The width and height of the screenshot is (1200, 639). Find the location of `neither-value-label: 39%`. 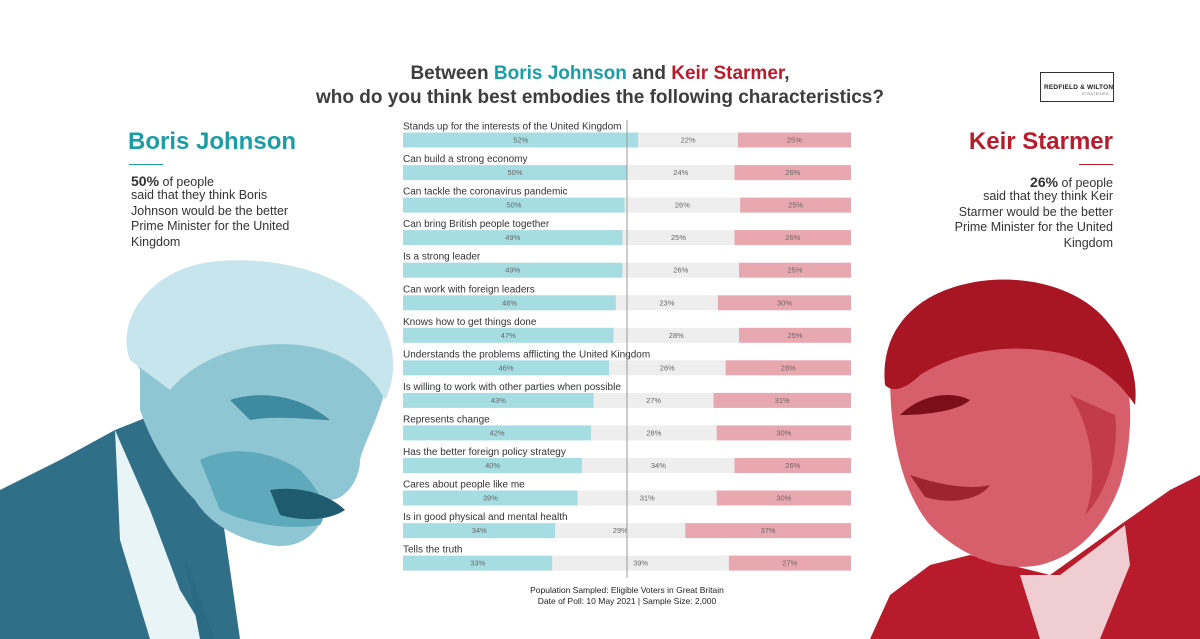

neither-value-label: 39% is located at coordinates (640, 563).